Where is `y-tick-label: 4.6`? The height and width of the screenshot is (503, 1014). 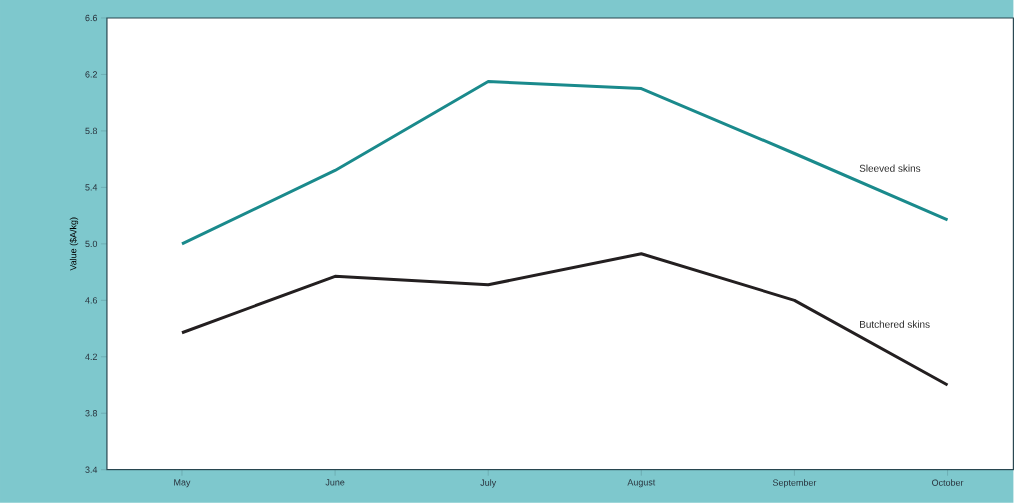 y-tick-label: 4.6 is located at coordinates (91, 300).